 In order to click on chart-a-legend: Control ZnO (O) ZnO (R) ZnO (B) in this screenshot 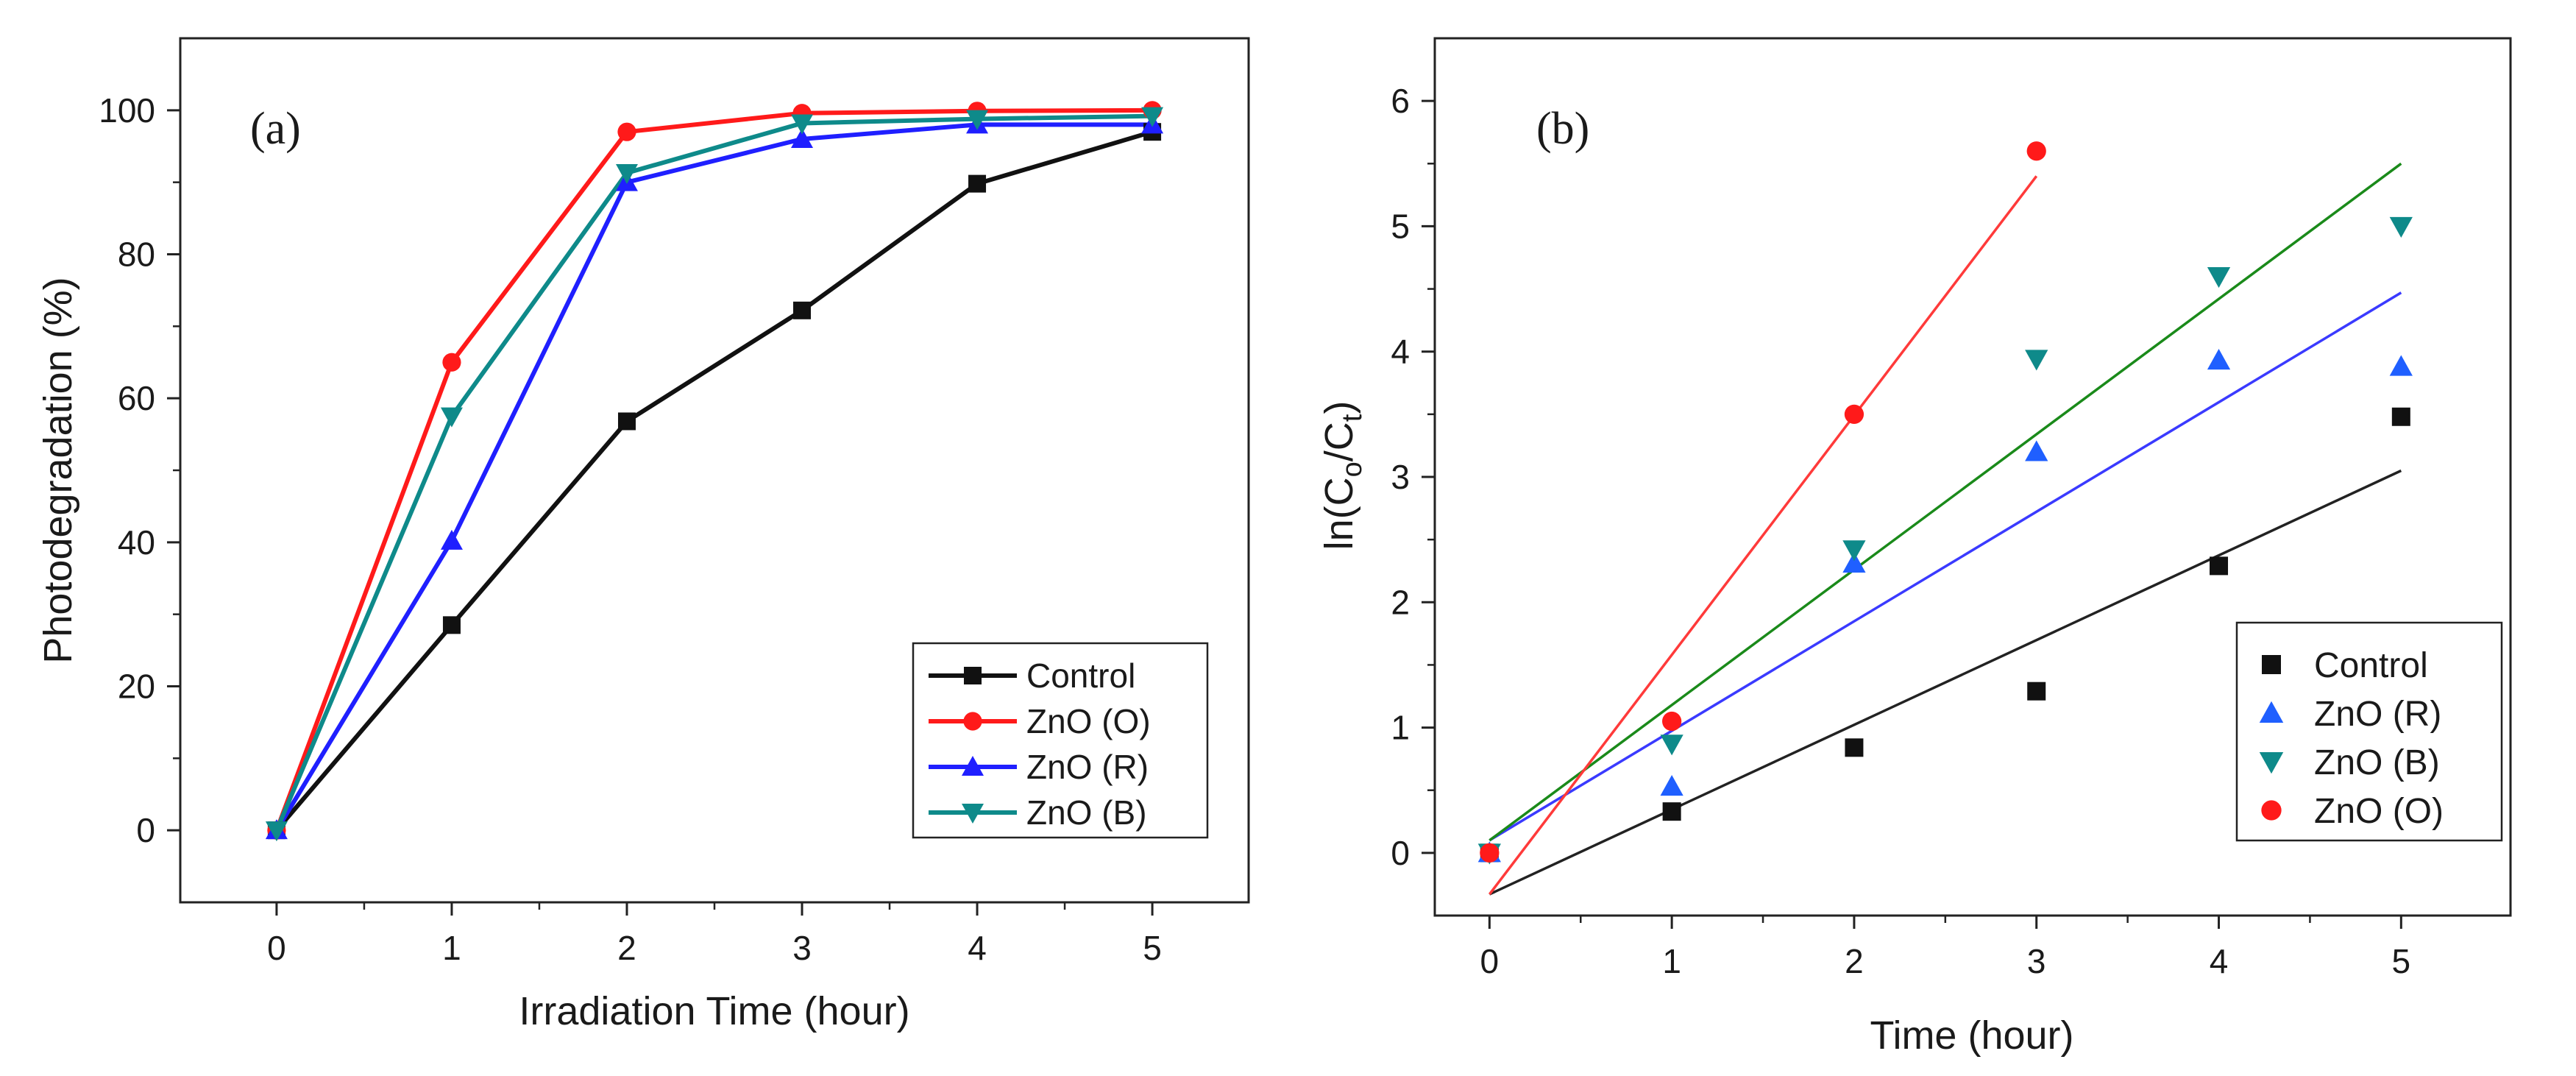, I will do `click(1060, 740)`.